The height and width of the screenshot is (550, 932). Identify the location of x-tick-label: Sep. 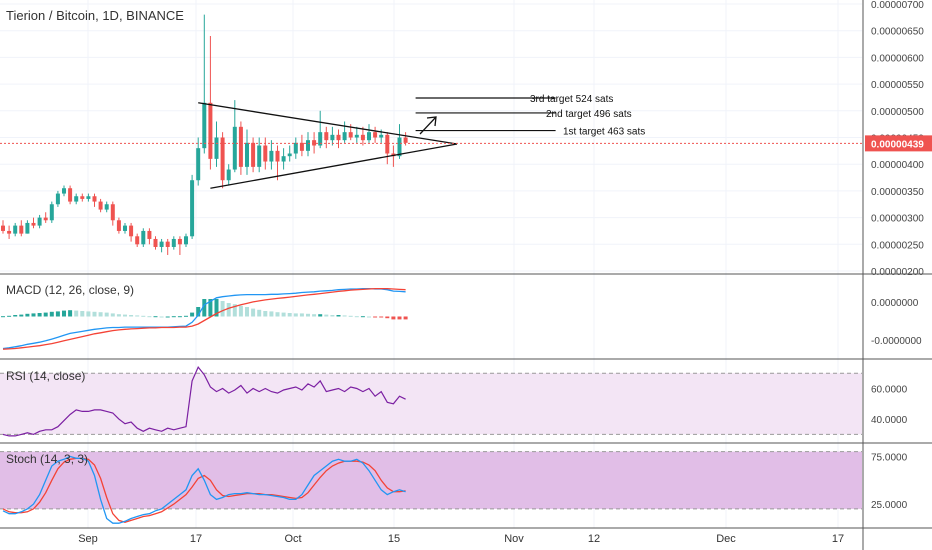
(88, 539).